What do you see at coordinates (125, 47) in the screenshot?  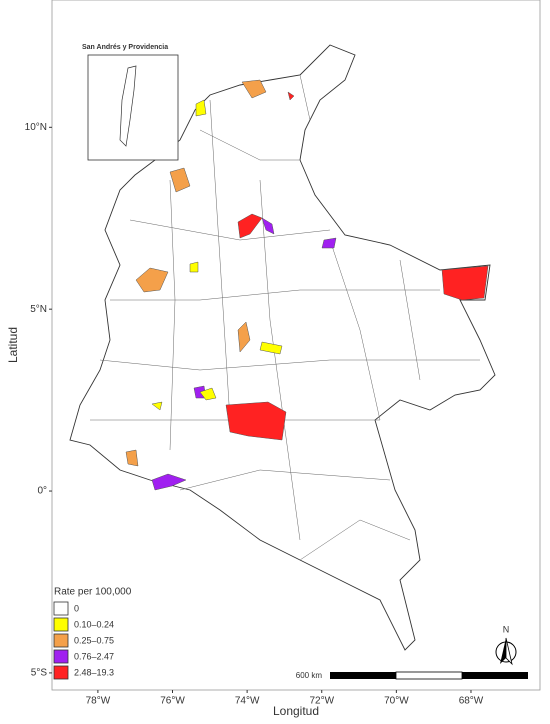 I see `inset-title: San Andrés y Providencia` at bounding box center [125, 47].